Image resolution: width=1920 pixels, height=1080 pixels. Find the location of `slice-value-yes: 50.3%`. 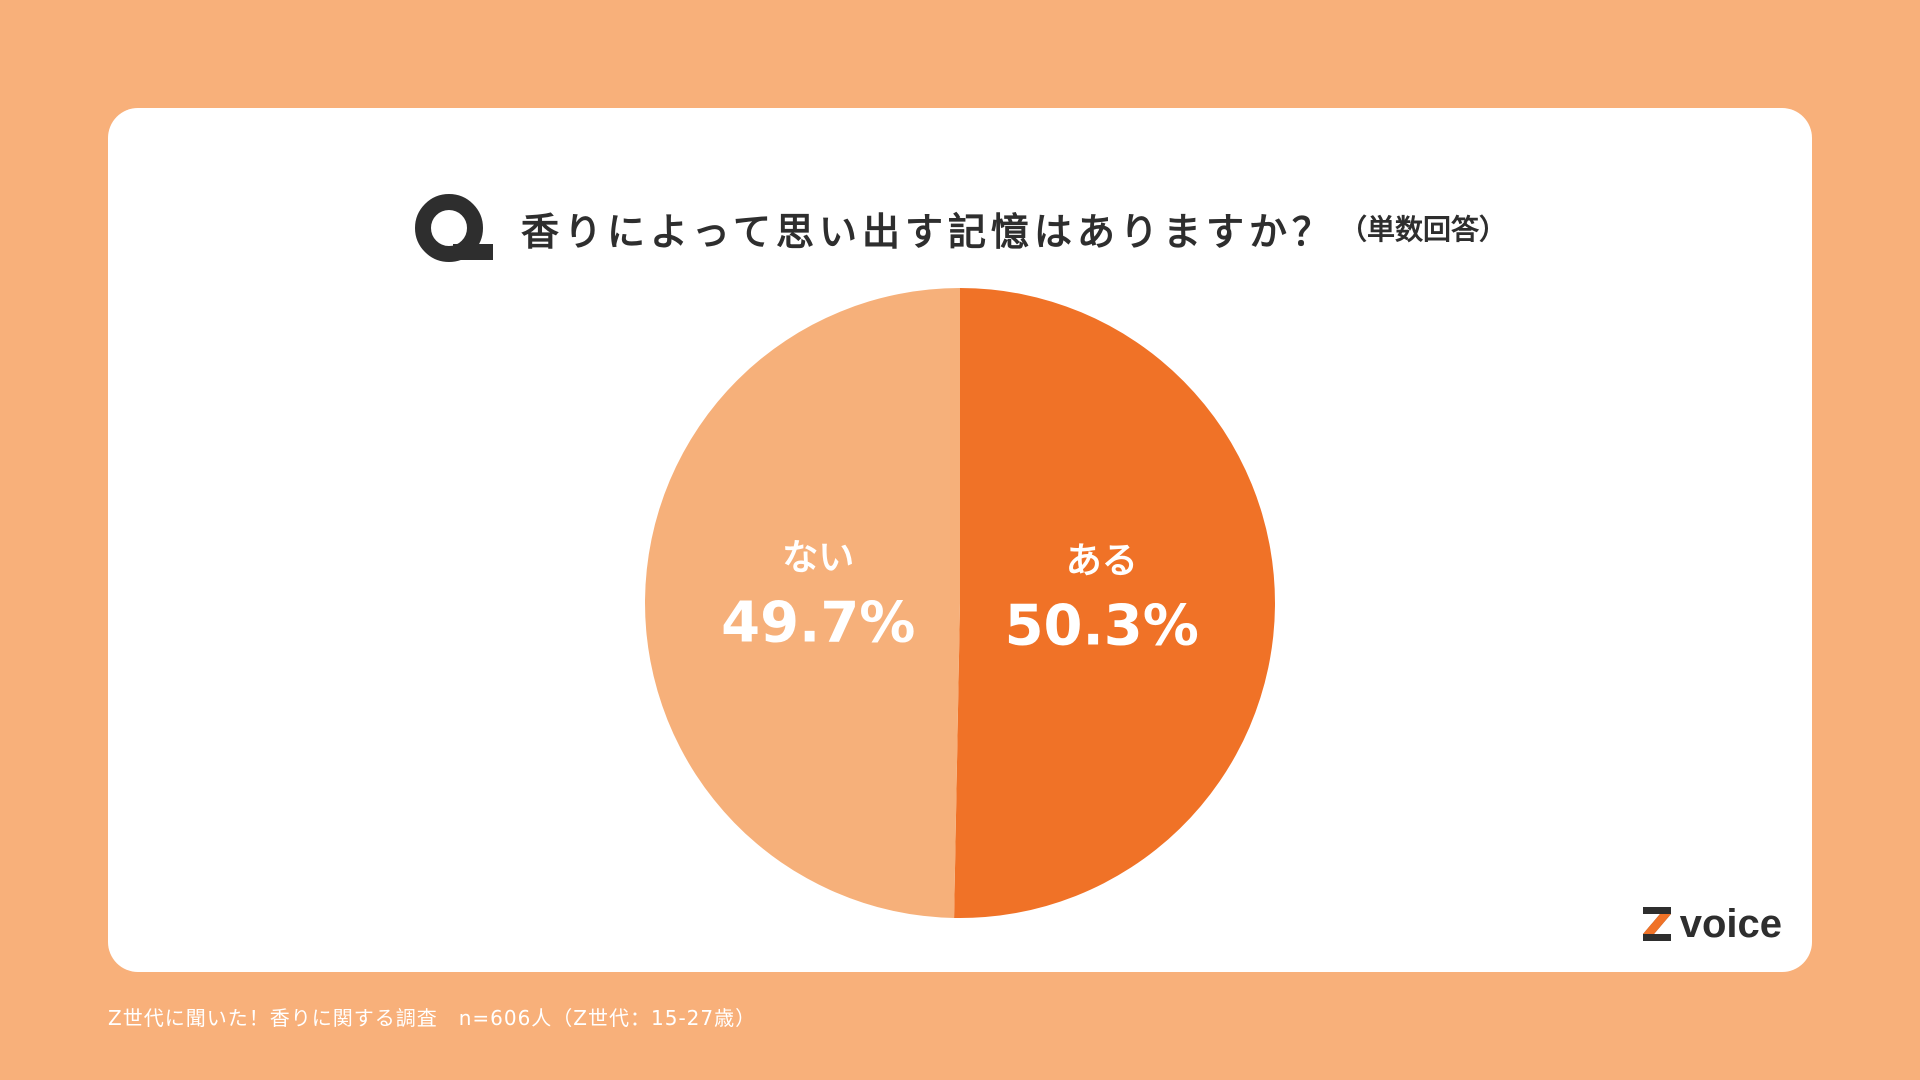

slice-value-yes: 50.3% is located at coordinates (1102, 625).